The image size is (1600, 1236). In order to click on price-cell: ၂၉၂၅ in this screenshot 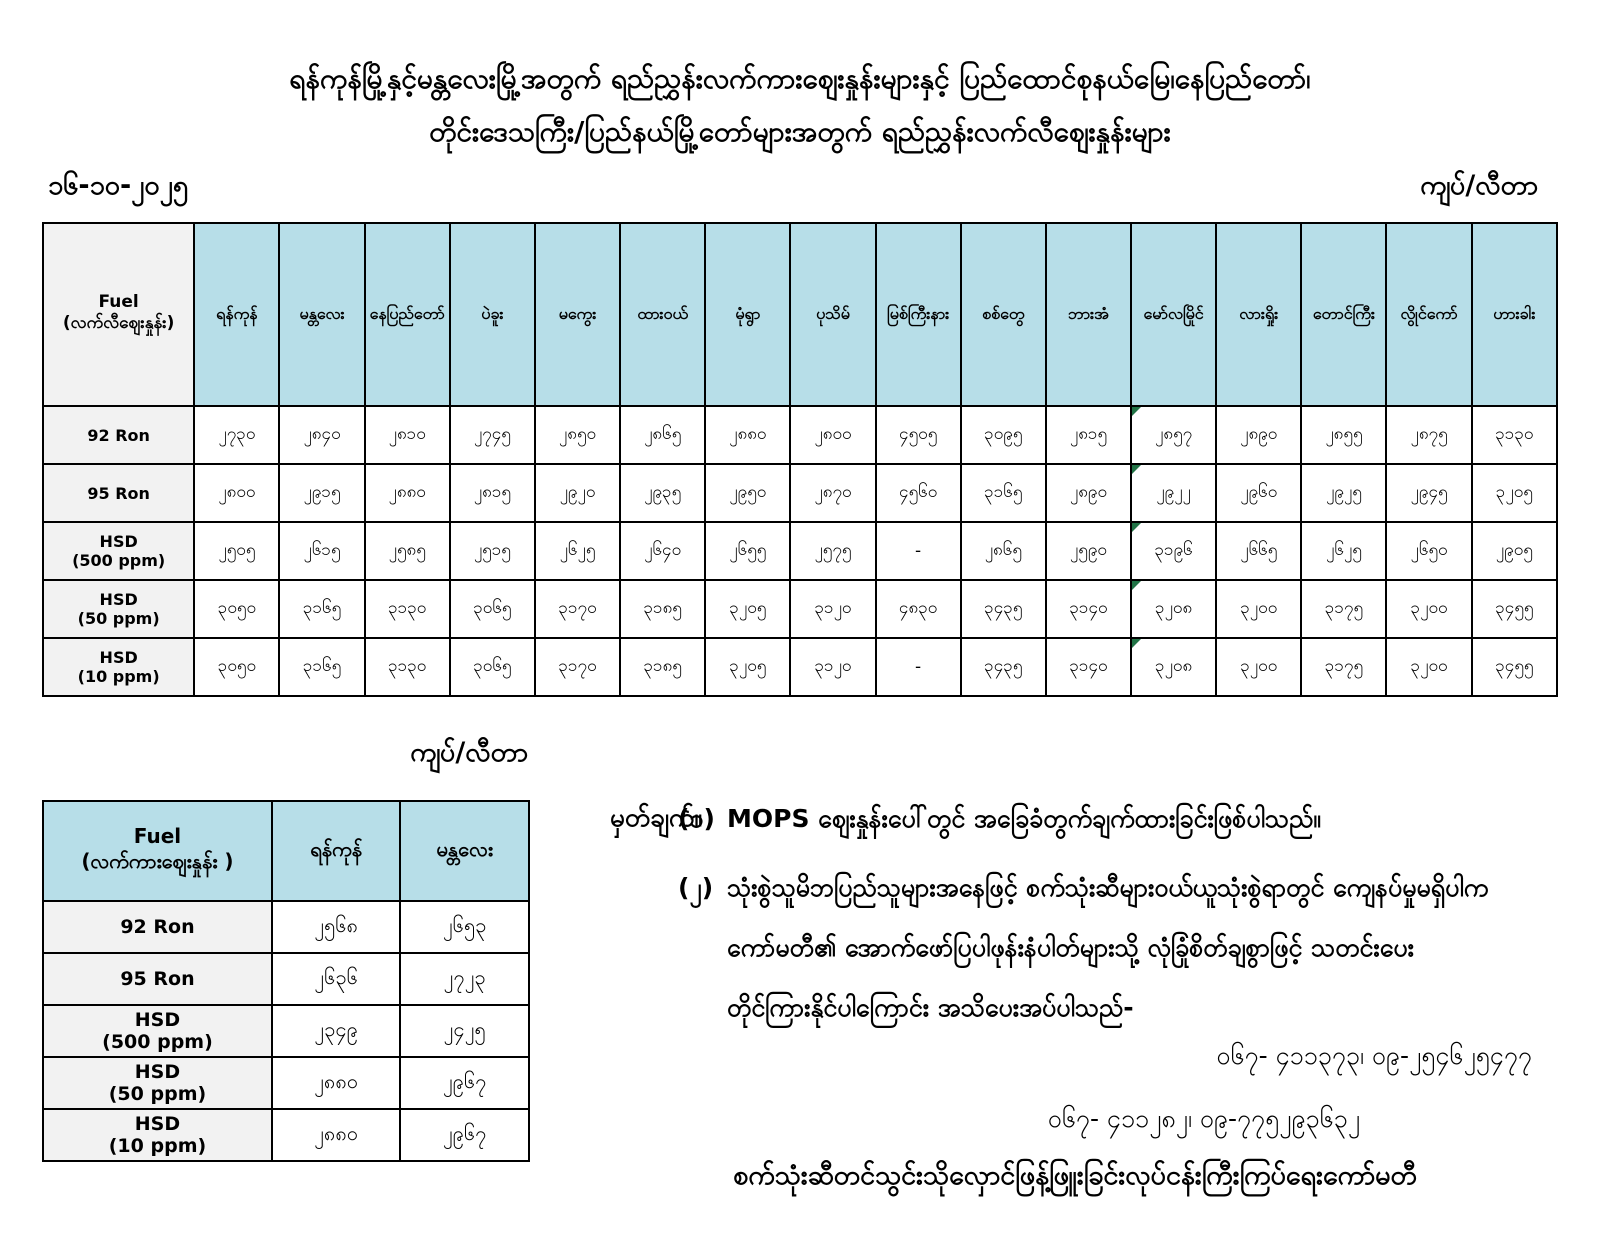, I will do `click(1344, 493)`.